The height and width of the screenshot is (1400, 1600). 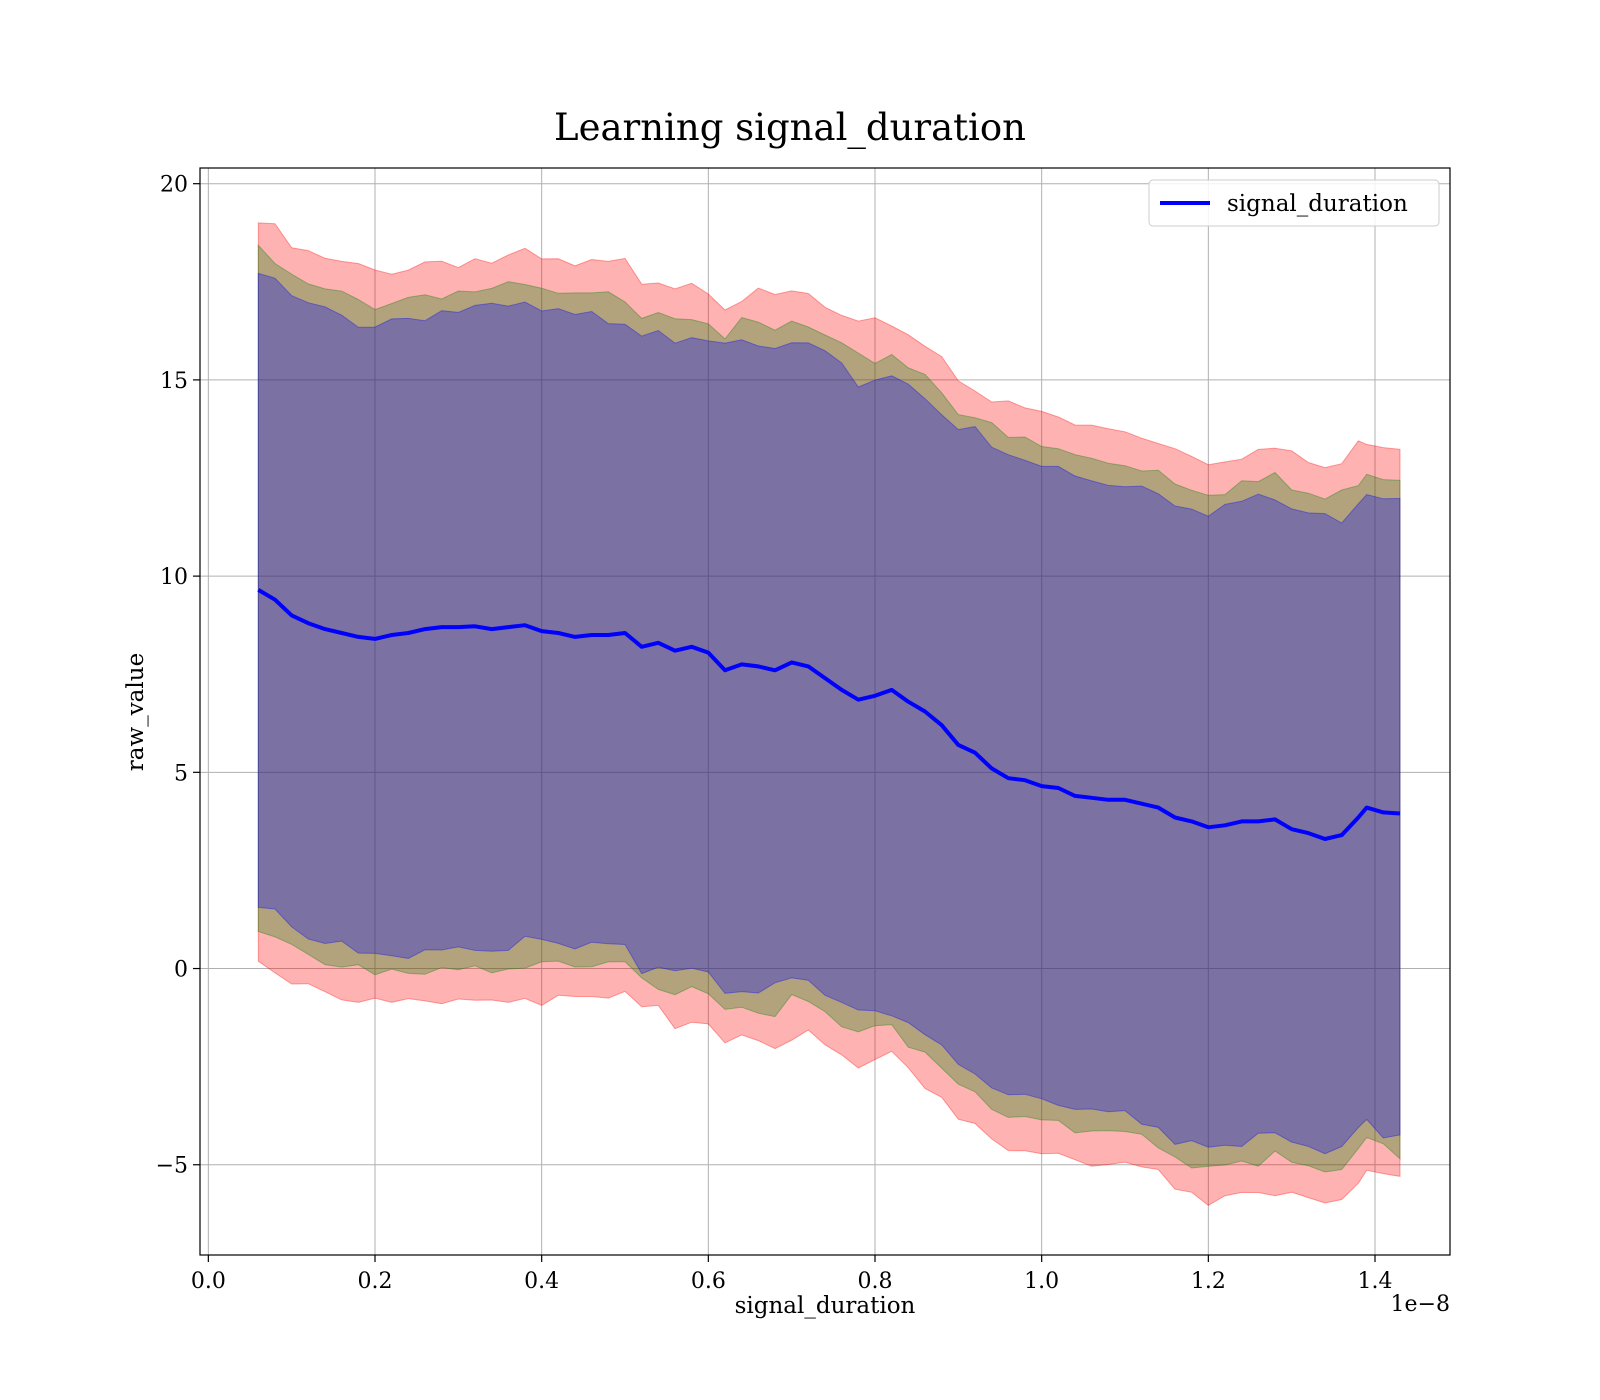 What do you see at coordinates (1041, 1281) in the screenshot?
I see `x-tick-label: 1.0` at bounding box center [1041, 1281].